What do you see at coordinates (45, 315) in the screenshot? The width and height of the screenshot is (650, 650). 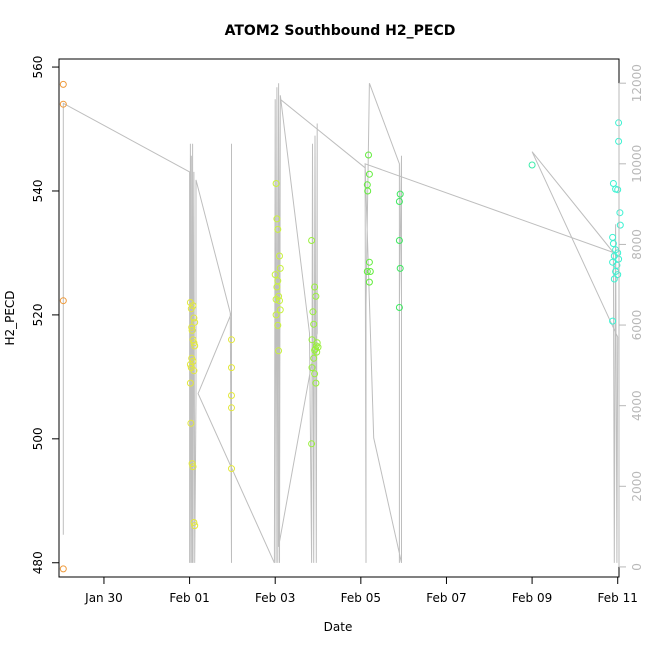 I see `y-axis: 480 500 520 540 560` at bounding box center [45, 315].